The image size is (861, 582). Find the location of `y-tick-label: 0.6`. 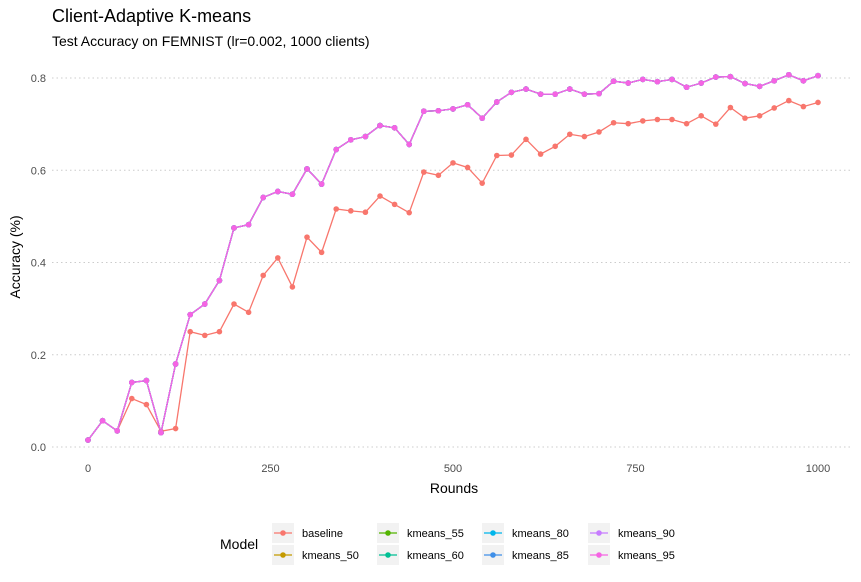

y-tick-label: 0.6 is located at coordinates (38, 171).